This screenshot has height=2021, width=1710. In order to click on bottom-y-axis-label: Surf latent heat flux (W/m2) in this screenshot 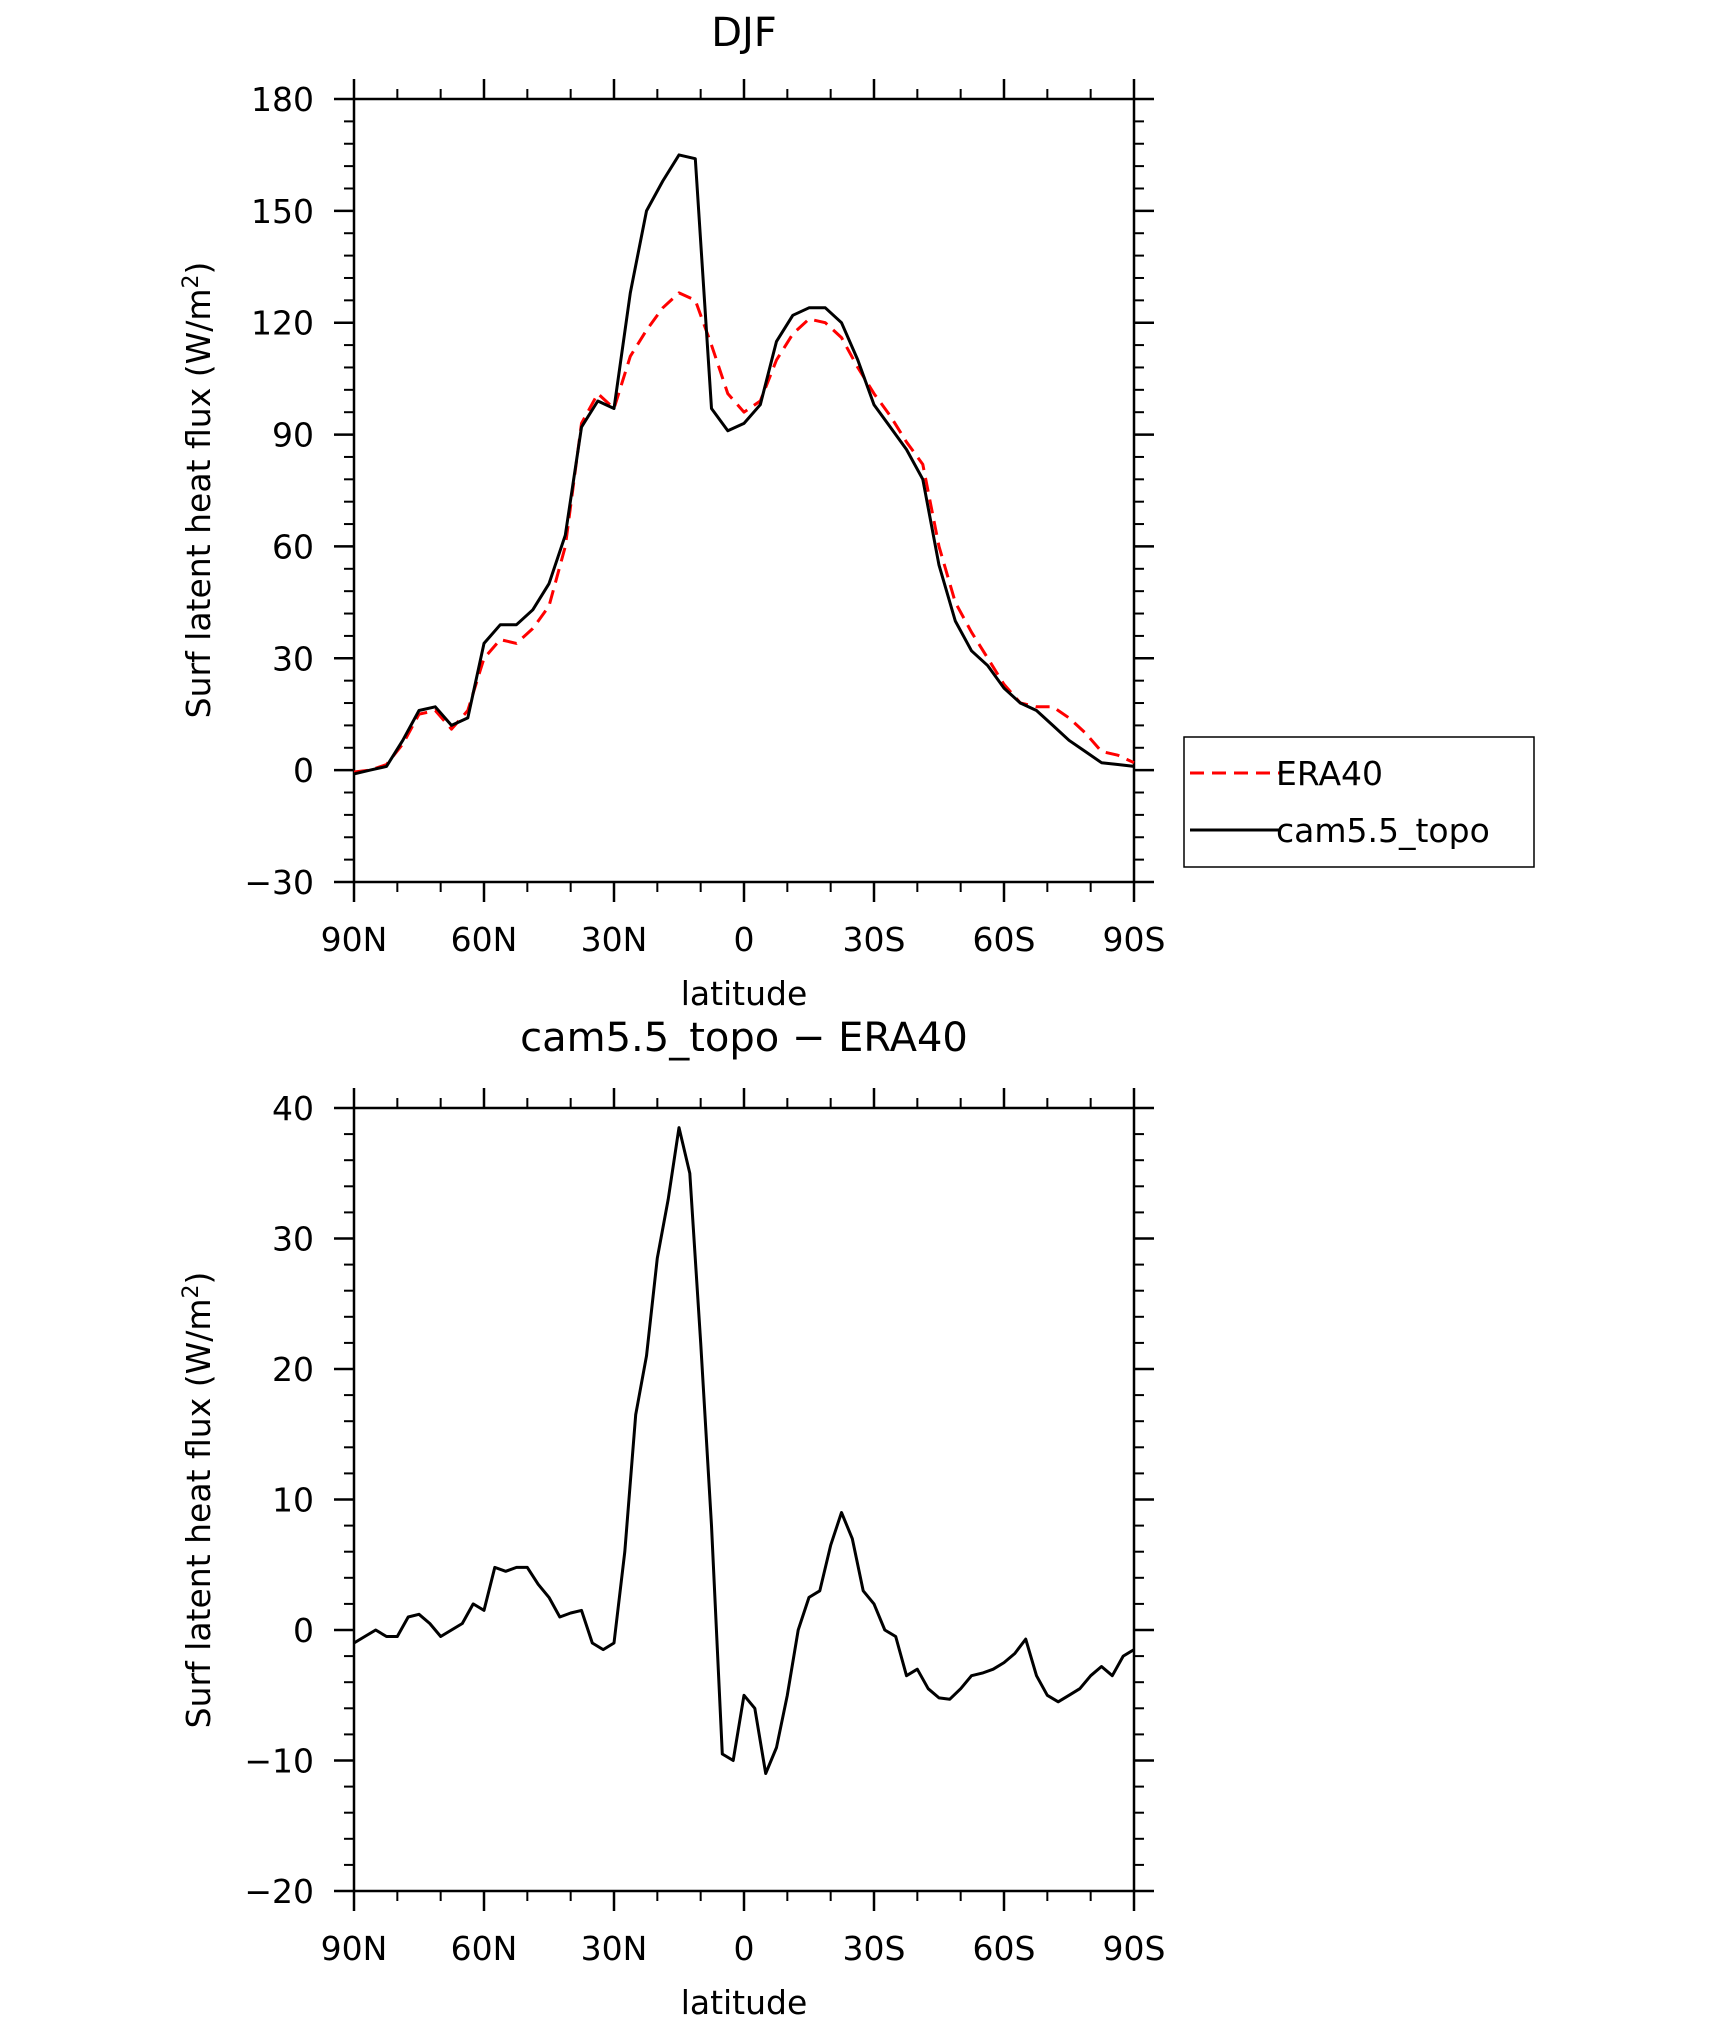, I will do `click(199, 1500)`.